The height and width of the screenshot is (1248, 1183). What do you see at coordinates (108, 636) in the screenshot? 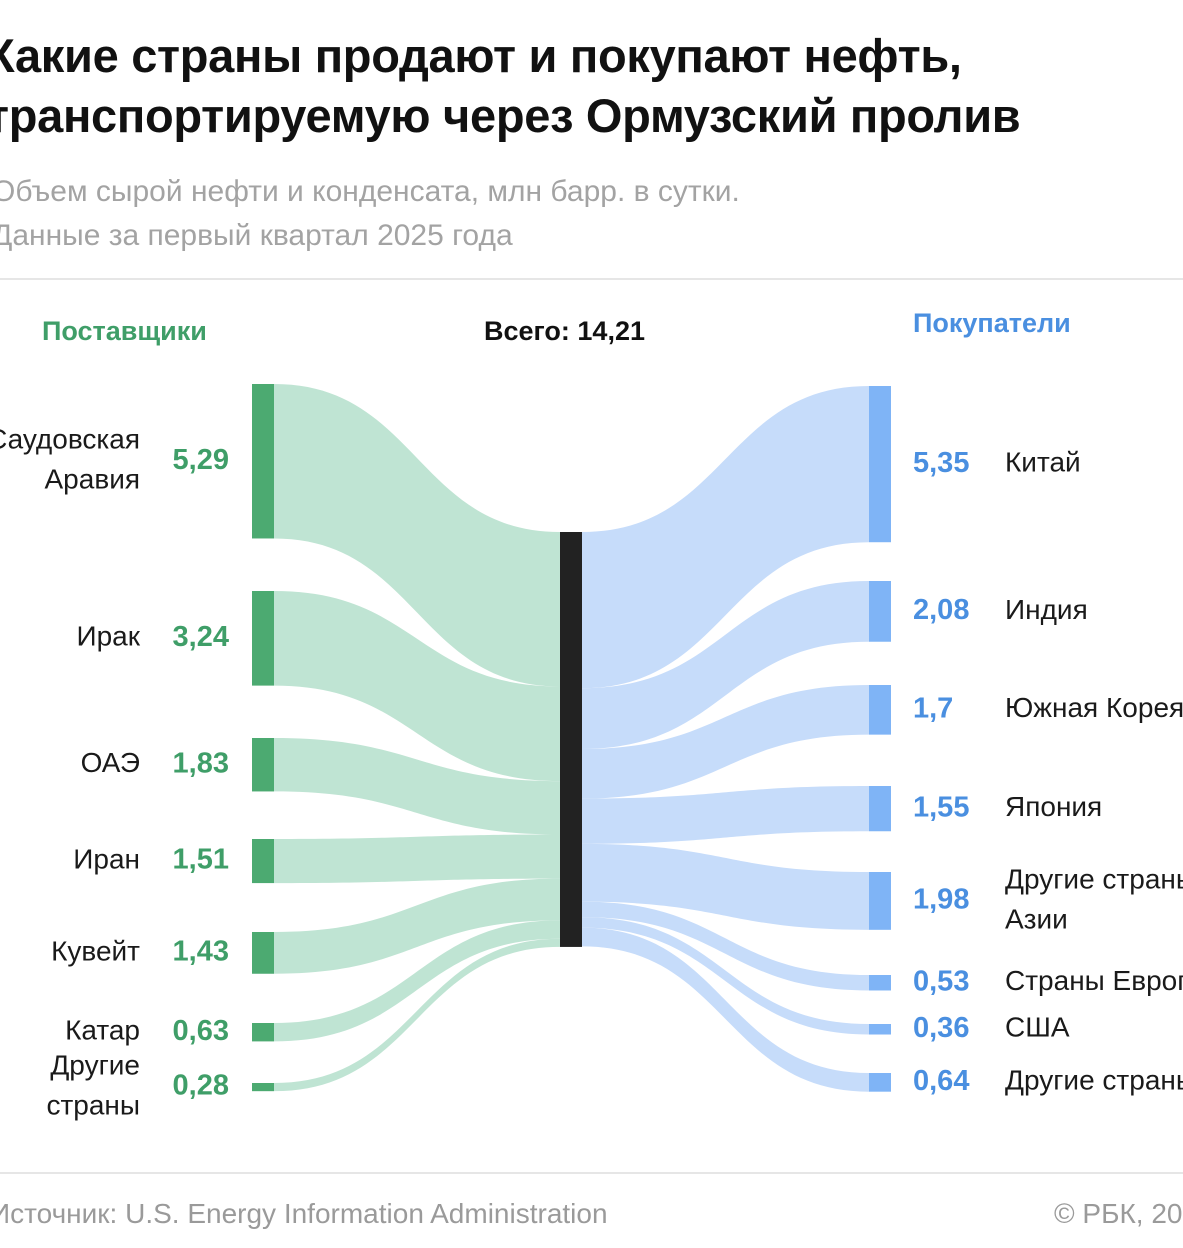
I see `supplier-name-label: Ирак` at bounding box center [108, 636].